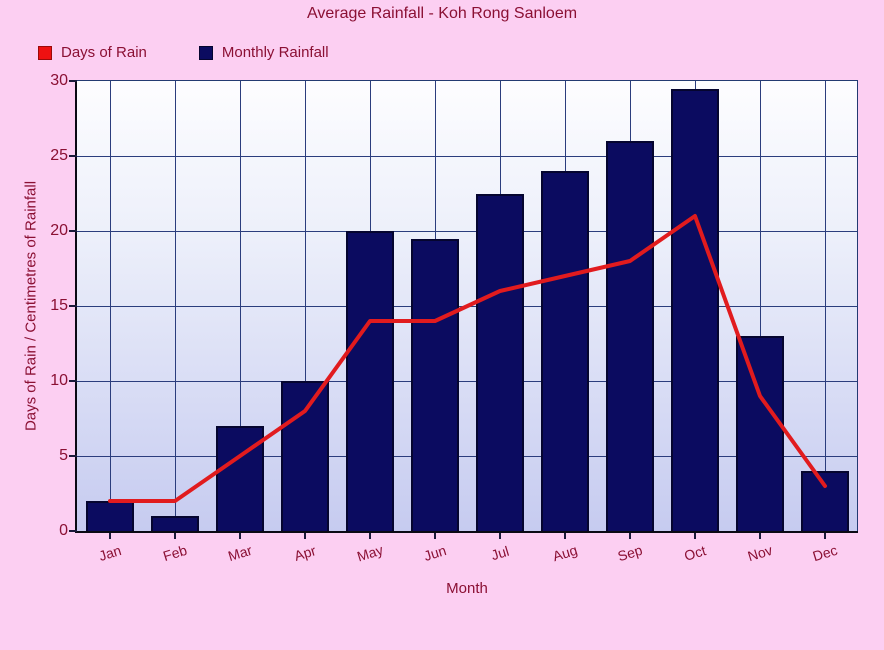 The width and height of the screenshot is (884, 650). I want to click on bar-jul, so click(500, 362).